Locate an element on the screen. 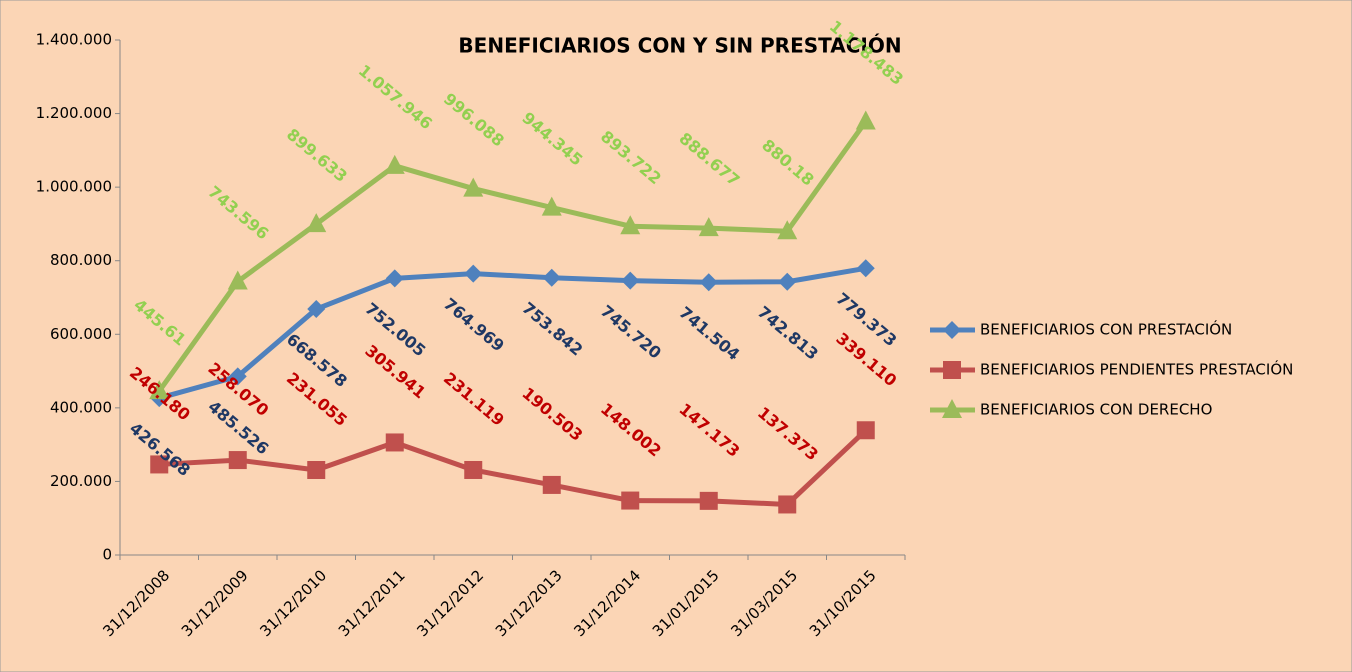 The image size is (1352, 672). legend-label: BENEFICIARIOS CON DERECHO is located at coordinates (1096, 410).